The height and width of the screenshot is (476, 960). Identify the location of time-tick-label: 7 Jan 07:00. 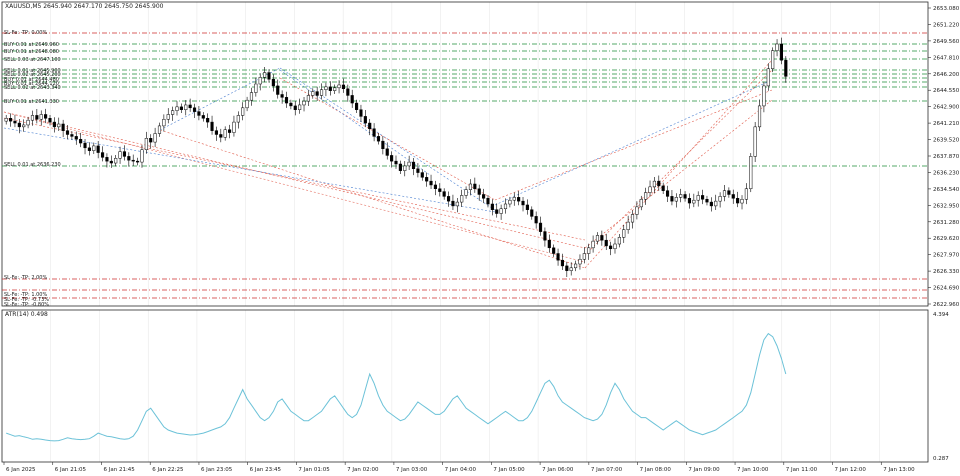
(607, 470).